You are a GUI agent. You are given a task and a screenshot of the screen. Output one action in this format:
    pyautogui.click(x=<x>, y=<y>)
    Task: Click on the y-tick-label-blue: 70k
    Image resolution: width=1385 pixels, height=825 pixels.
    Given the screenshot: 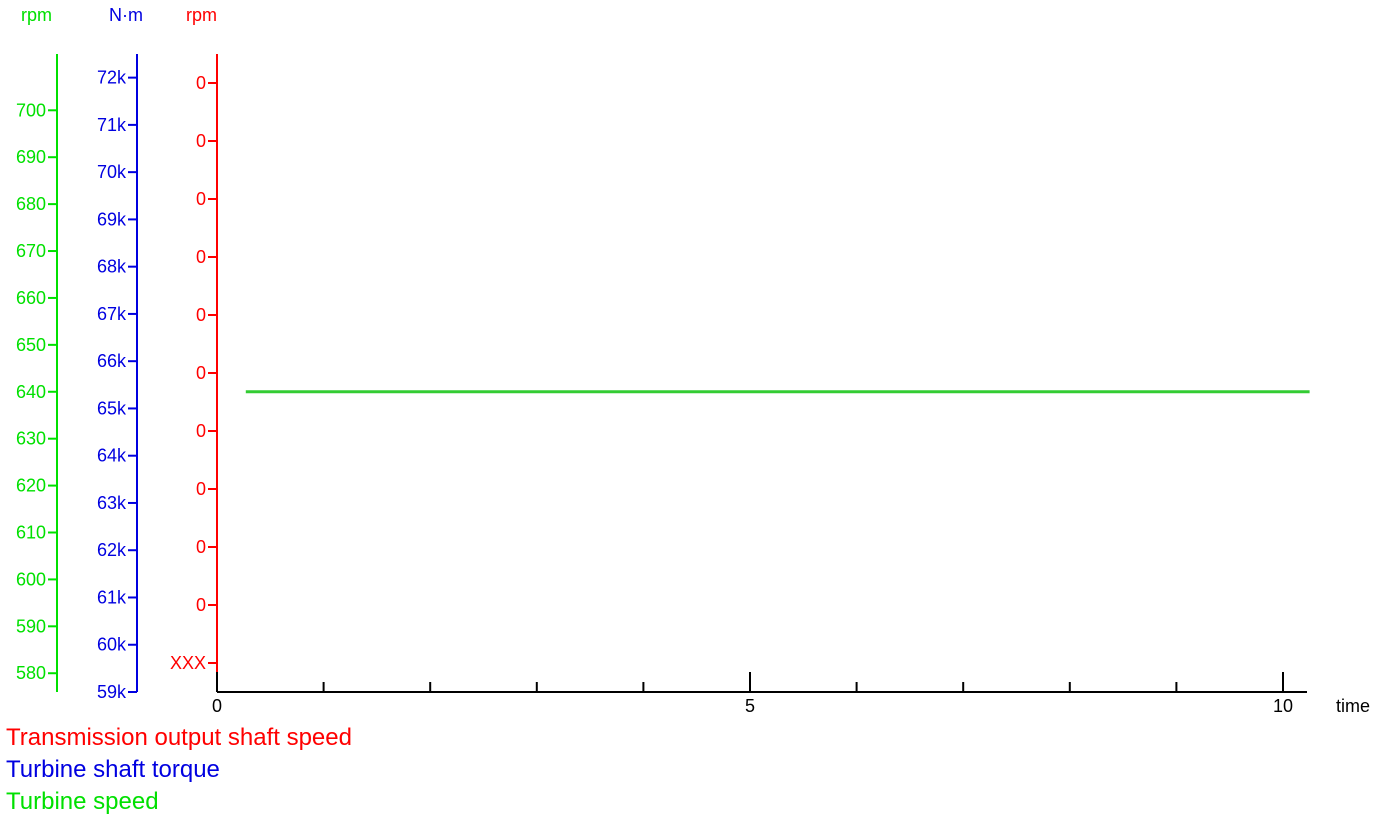 What is the action you would take?
    pyautogui.click(x=112, y=172)
    